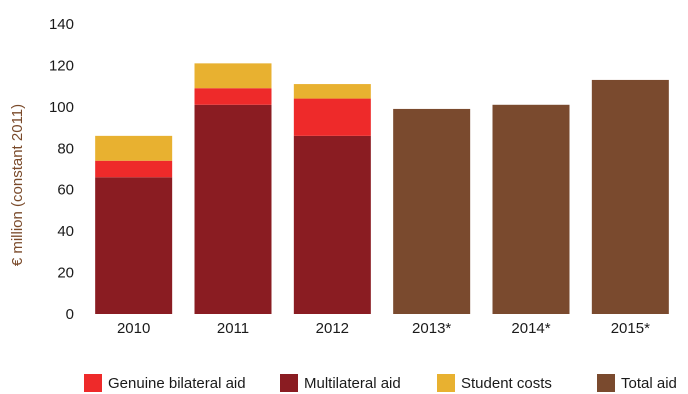 This screenshot has width=688, height=394. What do you see at coordinates (233, 96) in the screenshot?
I see `bar-bilateral-2011` at bounding box center [233, 96].